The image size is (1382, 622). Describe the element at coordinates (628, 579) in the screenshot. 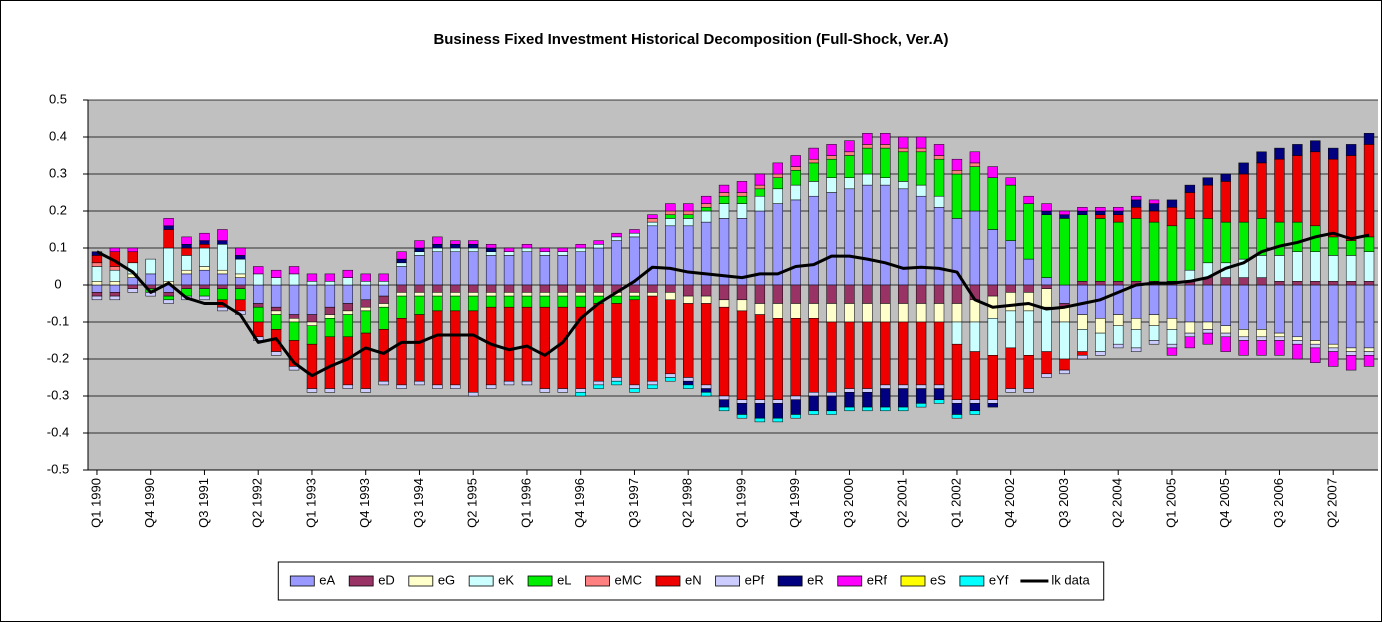

I see `legend-label: eMC` at that location.